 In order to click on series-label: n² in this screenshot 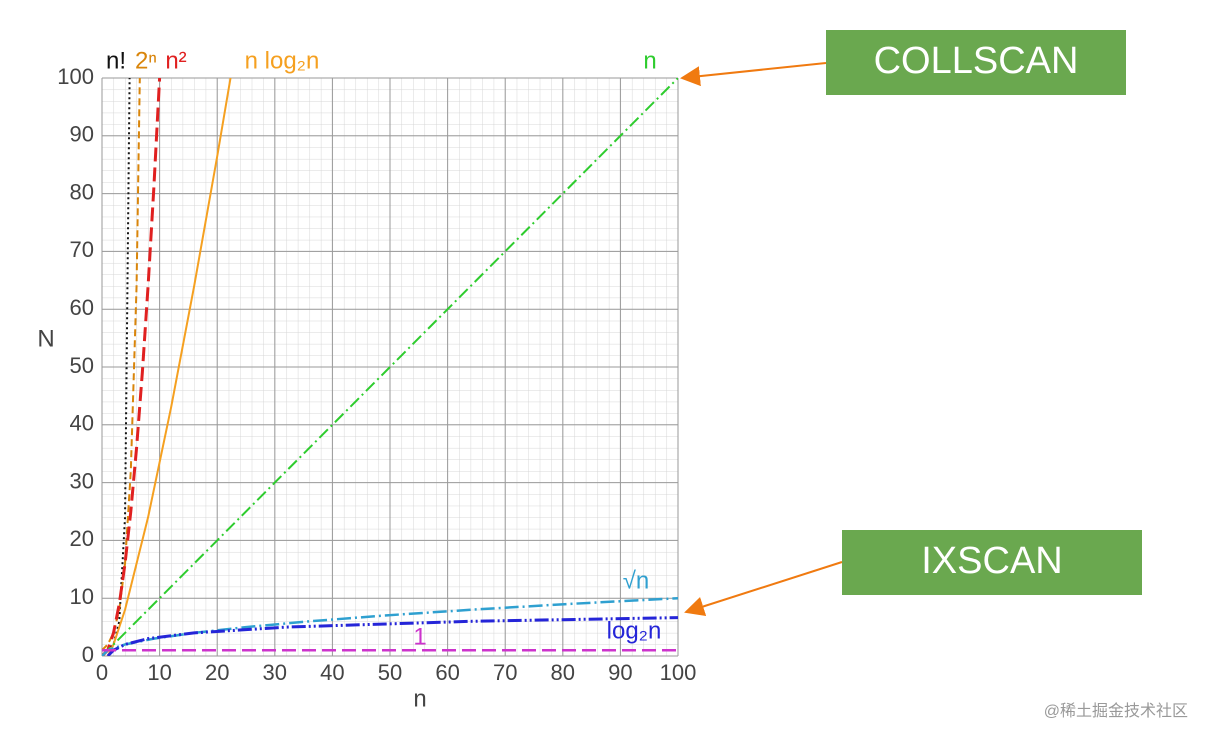, I will do `click(175, 60)`.